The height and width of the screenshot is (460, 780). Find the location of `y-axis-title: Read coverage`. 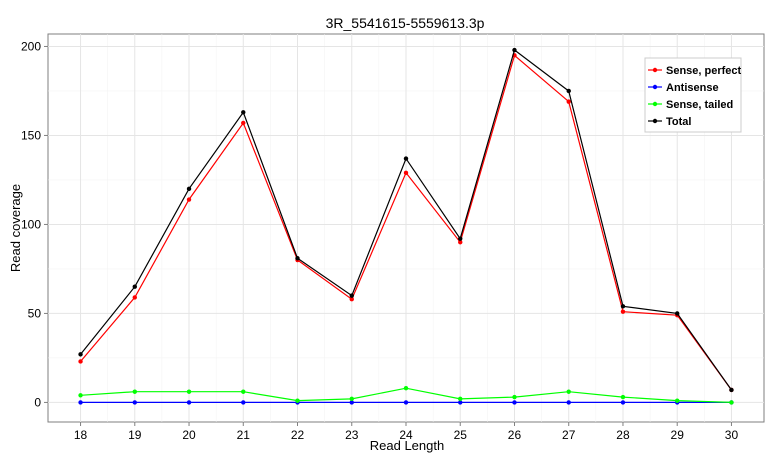

y-axis-title: Read coverage is located at coordinates (15, 228).